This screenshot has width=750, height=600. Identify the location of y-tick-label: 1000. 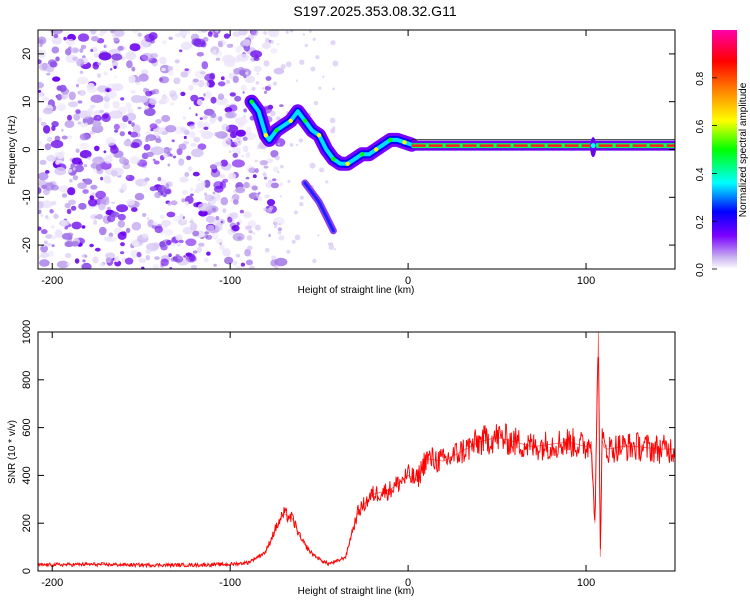
(27, 332).